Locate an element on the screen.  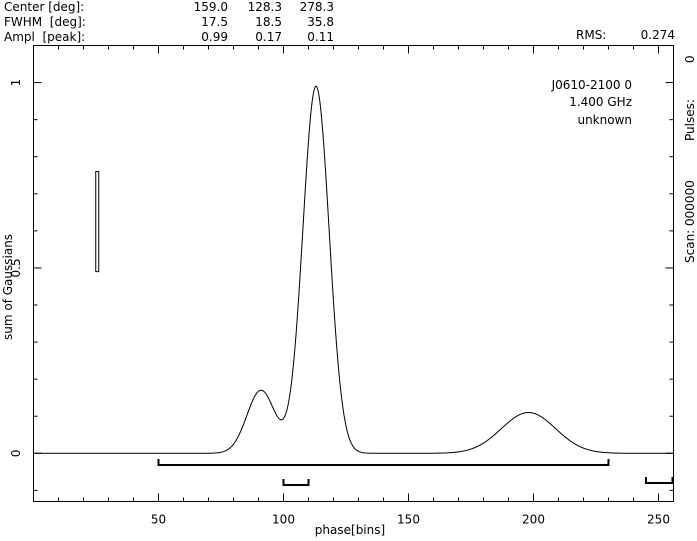
scan-label: Scan: 000000 is located at coordinates (690, 221).